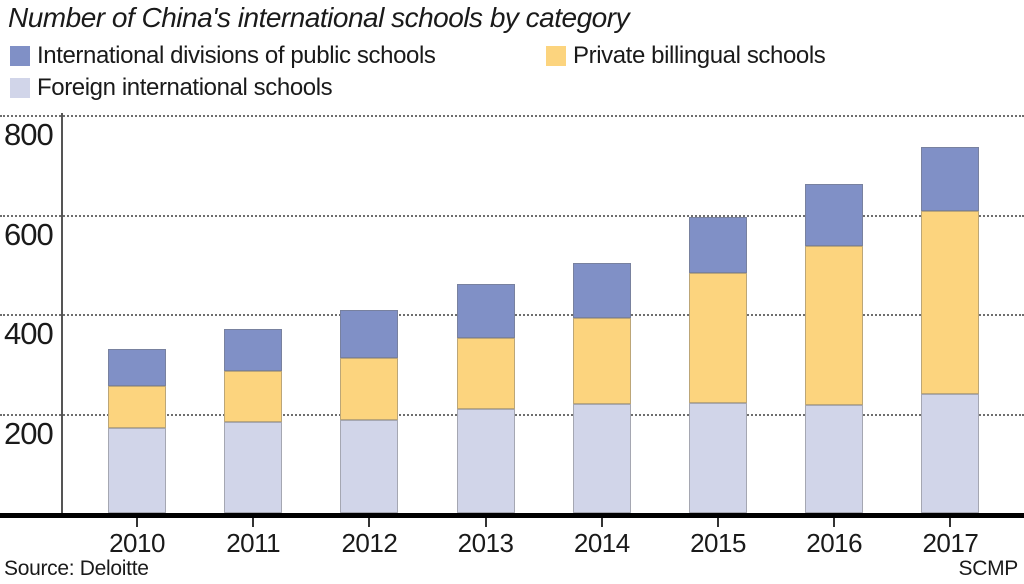 The width and height of the screenshot is (1024, 584). Describe the element at coordinates (29, 234) in the screenshot. I see `y-axis-label-600: 600` at that location.